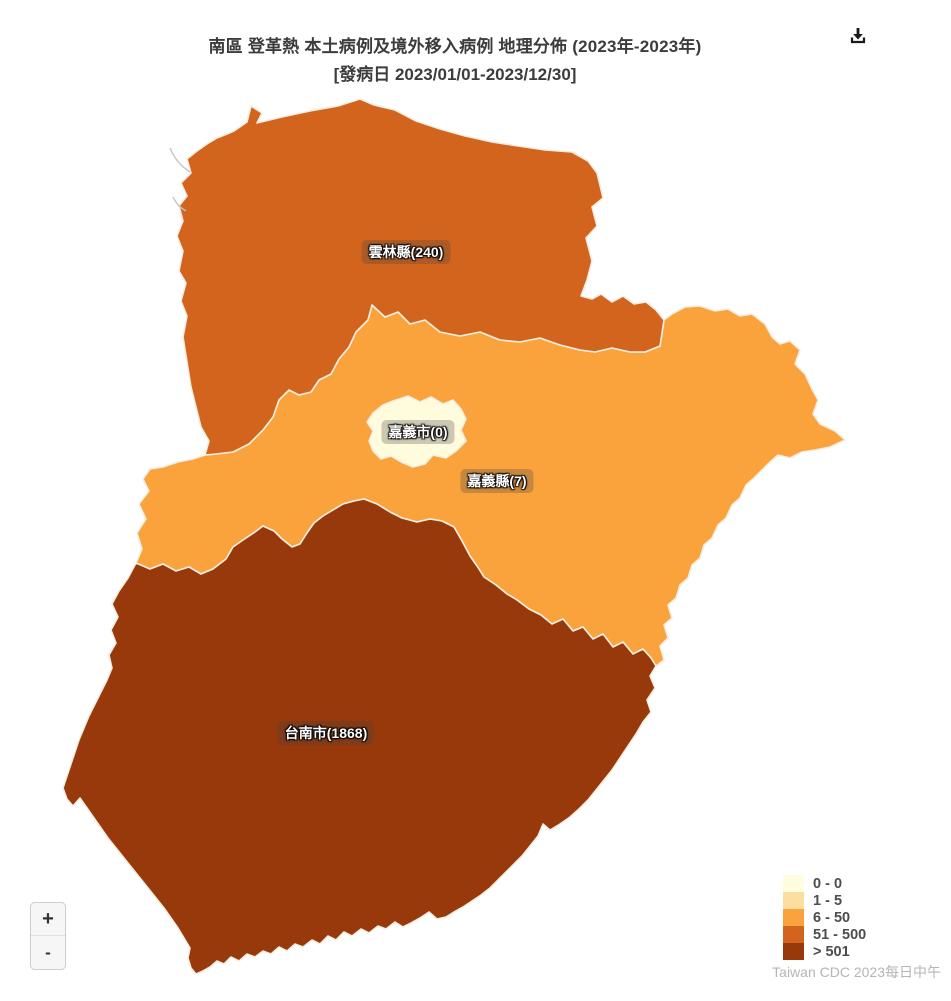 The height and width of the screenshot is (1001, 951). Describe the element at coordinates (455, 46) in the screenshot. I see `page-title: 南區 登革熱 本土病例及境外移入病例 地理分佈 (2023年-2023年)` at that location.